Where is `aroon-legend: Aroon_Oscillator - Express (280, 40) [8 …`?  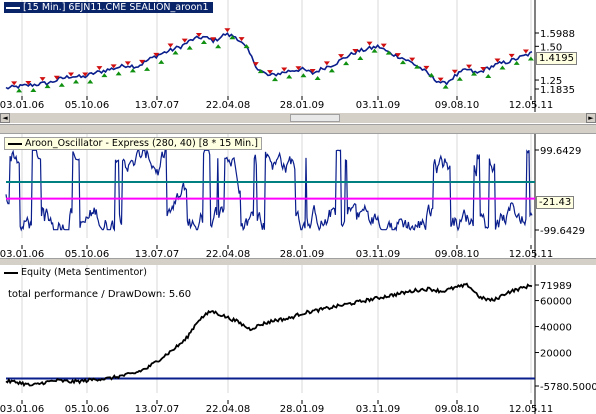 aroon-legend: Aroon_Oscillator - Express (280, 40) [8 … is located at coordinates (133, 143).